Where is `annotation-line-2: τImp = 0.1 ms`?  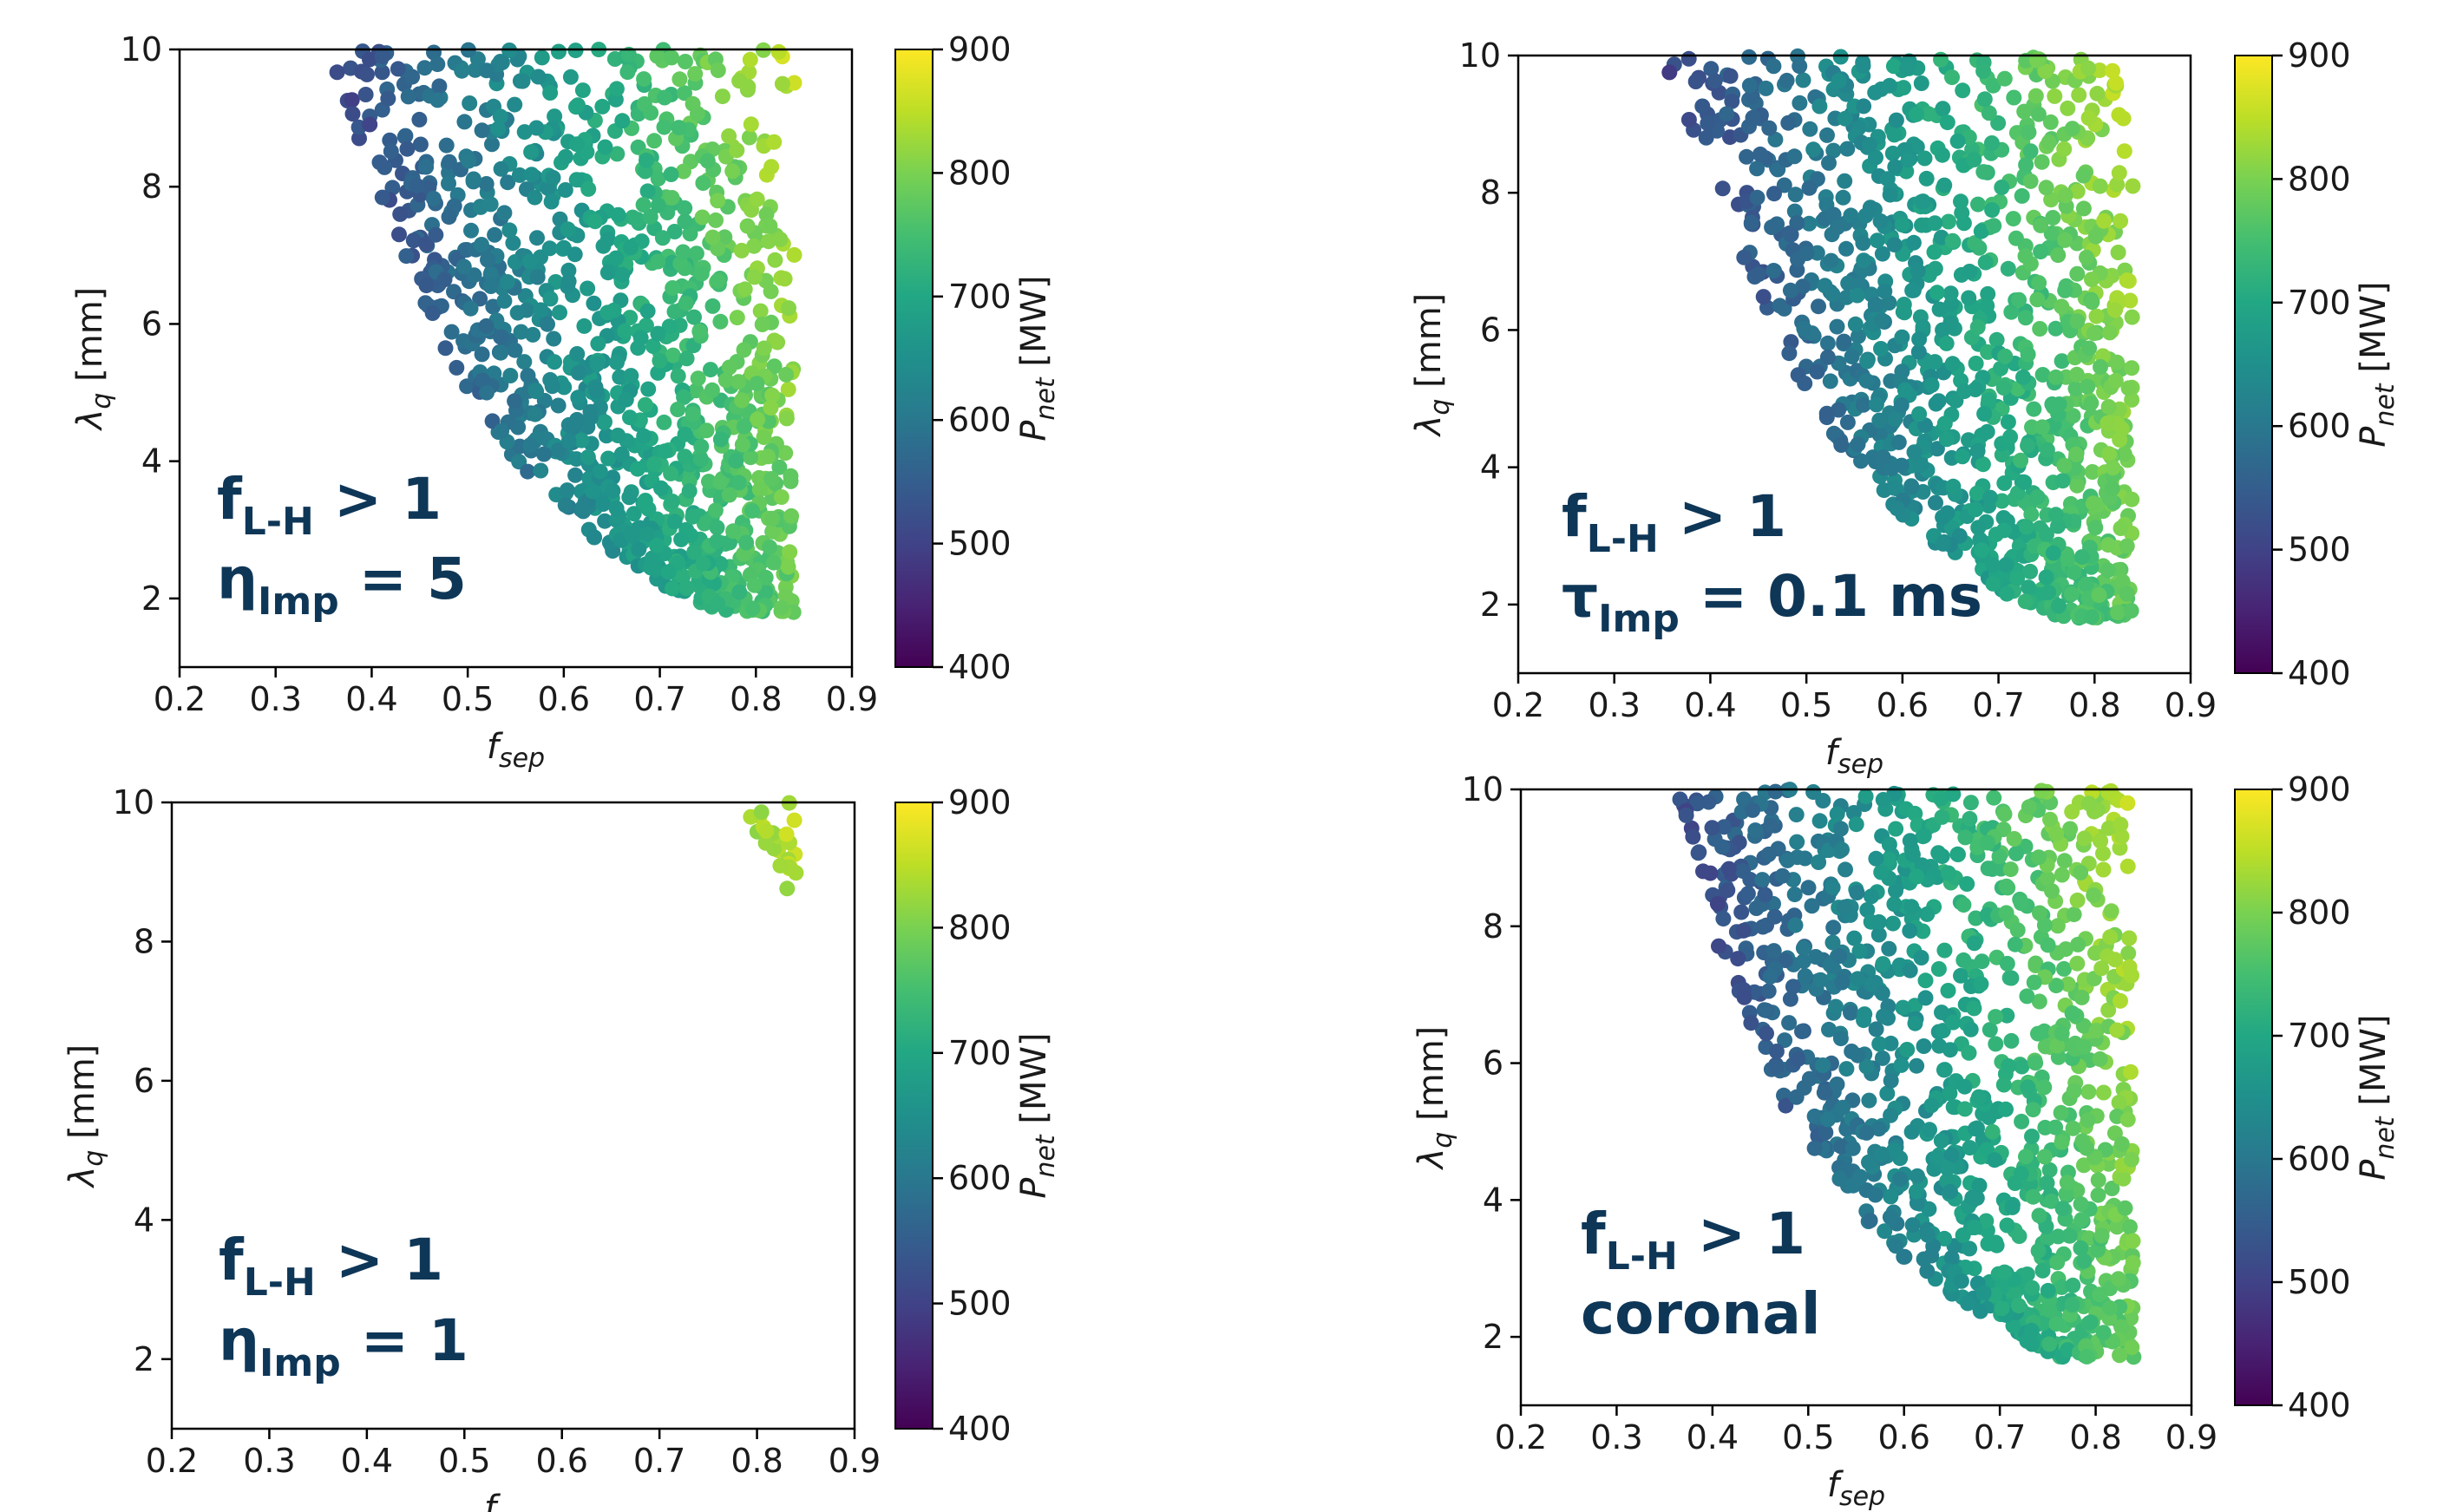
annotation-line-2: τImp = 0.1 ms is located at coordinates (1772, 602).